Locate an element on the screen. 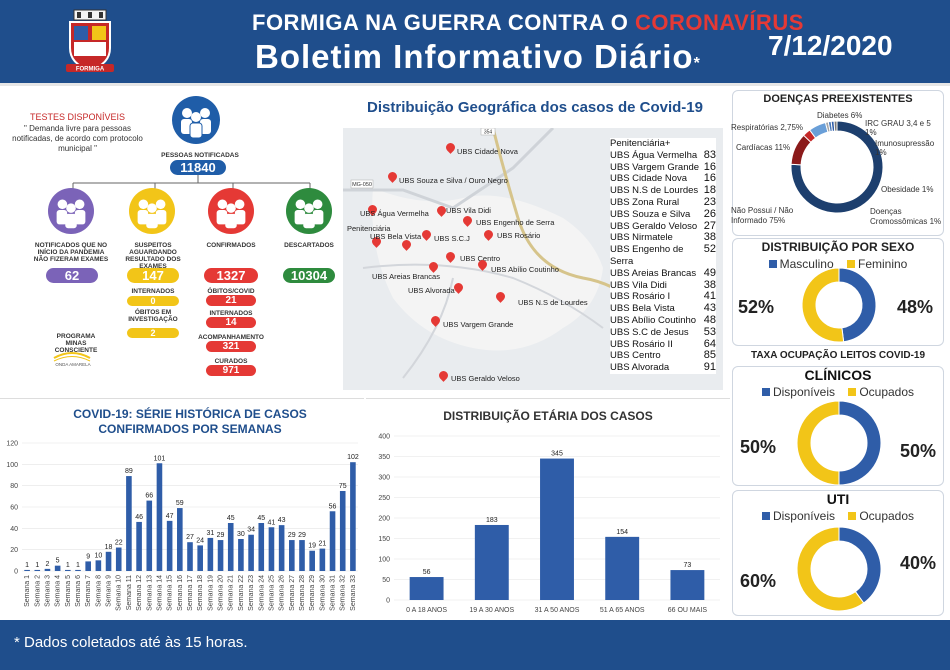 The width and height of the screenshot is (950, 670). y-tick-label: 40 is located at coordinates (14, 529).